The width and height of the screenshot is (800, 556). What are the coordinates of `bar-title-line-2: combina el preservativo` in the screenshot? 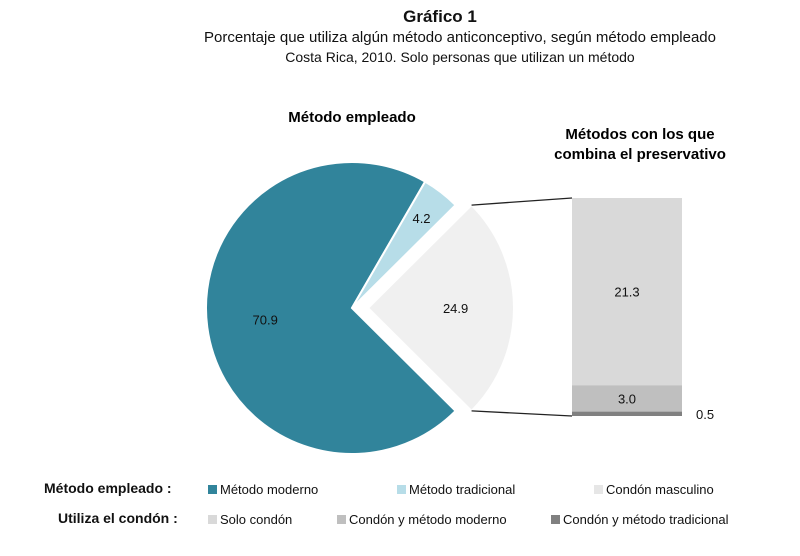 It's located at (640, 154).